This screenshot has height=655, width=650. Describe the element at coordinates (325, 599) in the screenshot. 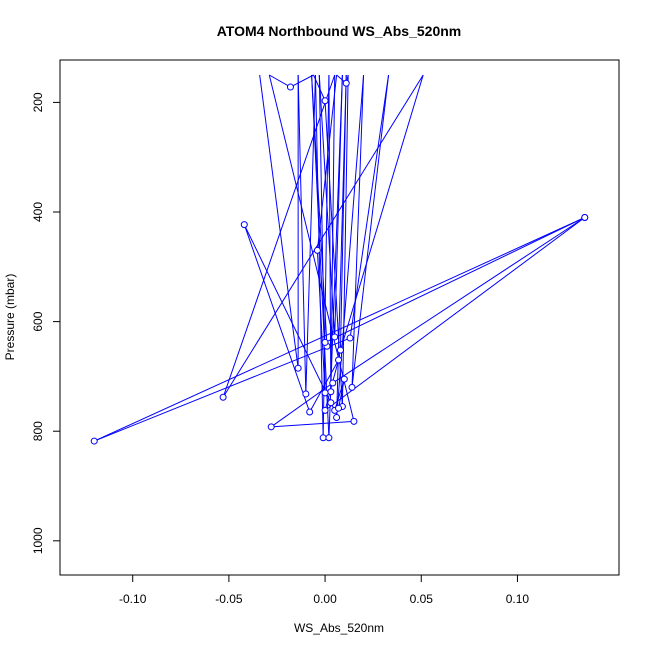

I see `x-tick-label: 0.00` at that location.